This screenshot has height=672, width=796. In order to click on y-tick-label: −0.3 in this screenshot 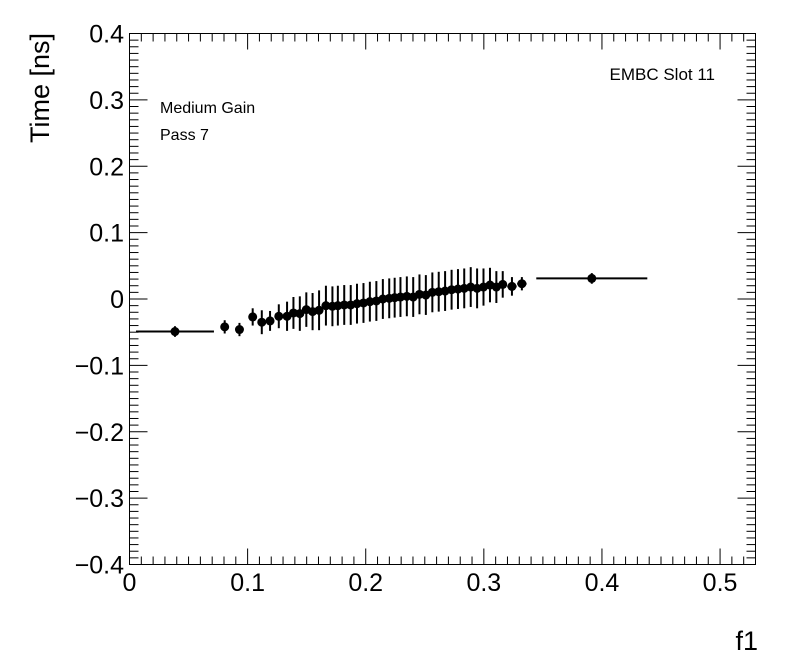, I will do `click(99, 499)`.